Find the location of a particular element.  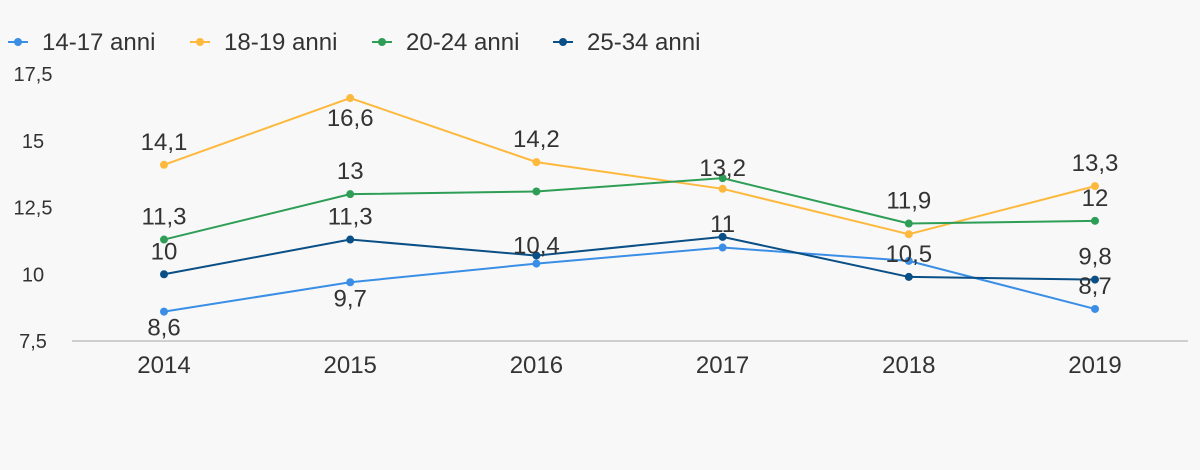

y-tick-label: 12,5 is located at coordinates (33, 209).